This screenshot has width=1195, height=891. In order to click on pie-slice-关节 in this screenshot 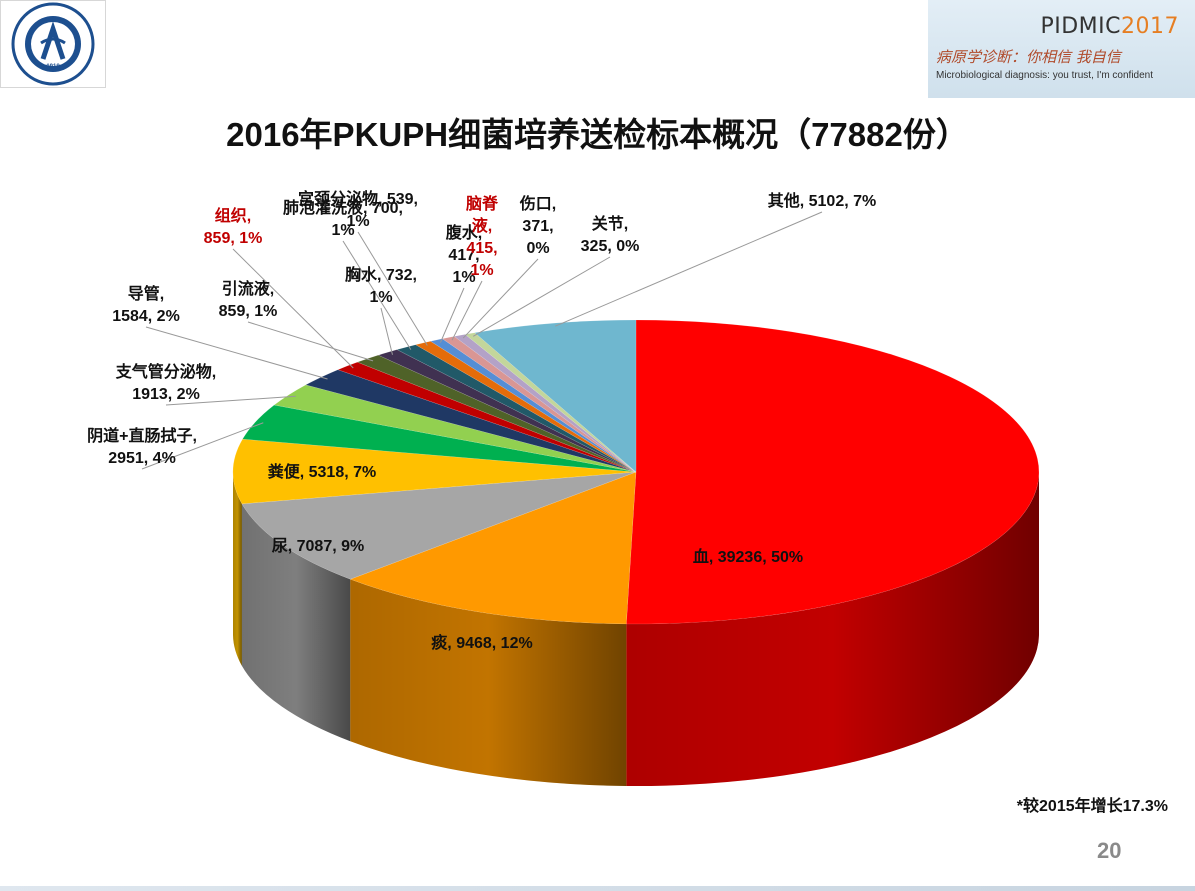, I will do `click(550, 402)`.